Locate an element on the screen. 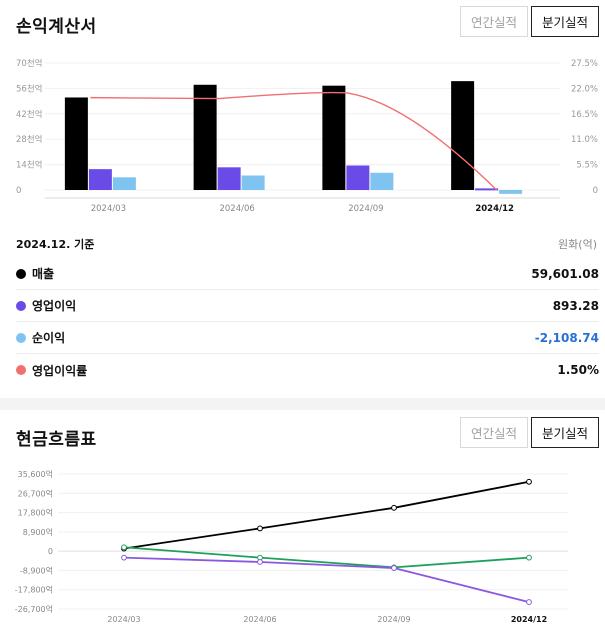 This screenshot has height=634, width=605. section-divider is located at coordinates (302, 404).